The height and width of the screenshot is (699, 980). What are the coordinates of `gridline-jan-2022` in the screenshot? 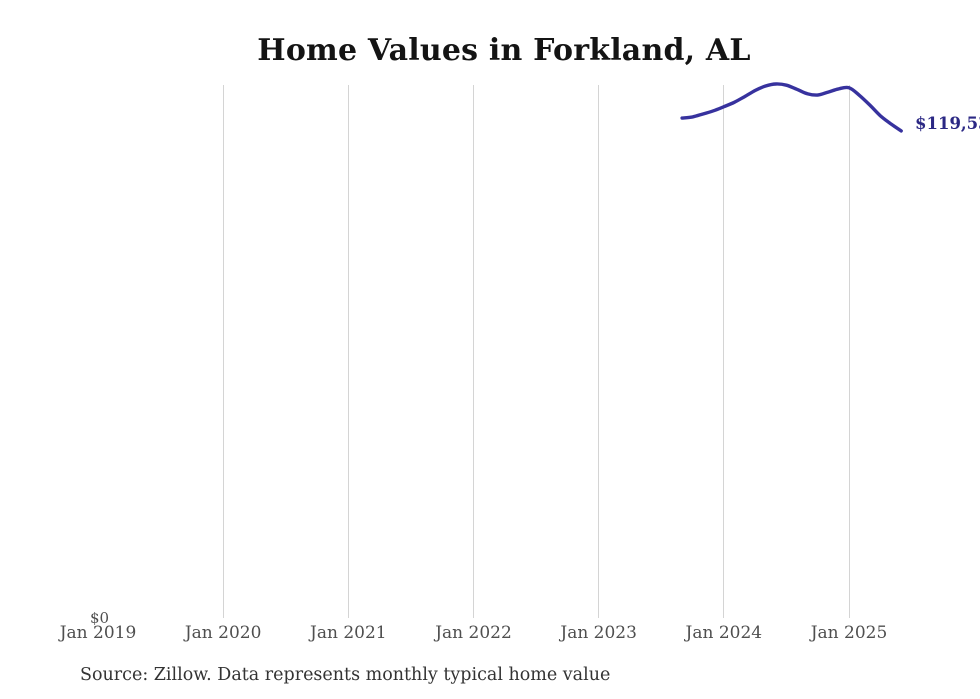 It's located at (473, 351).